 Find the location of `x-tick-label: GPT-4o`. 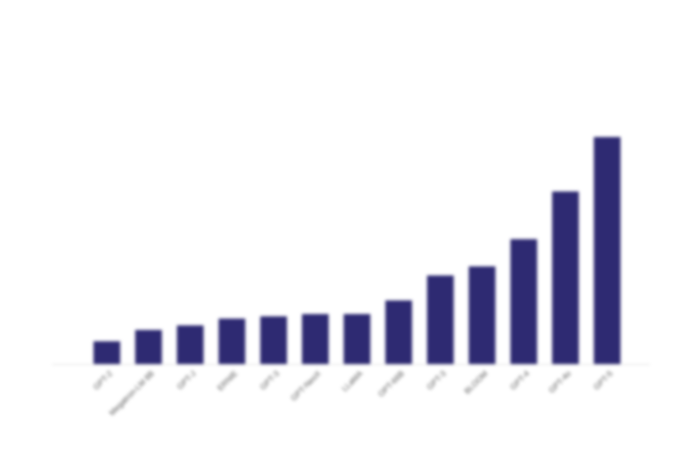

x-tick-label: GPT-4o is located at coordinates (560, 382).